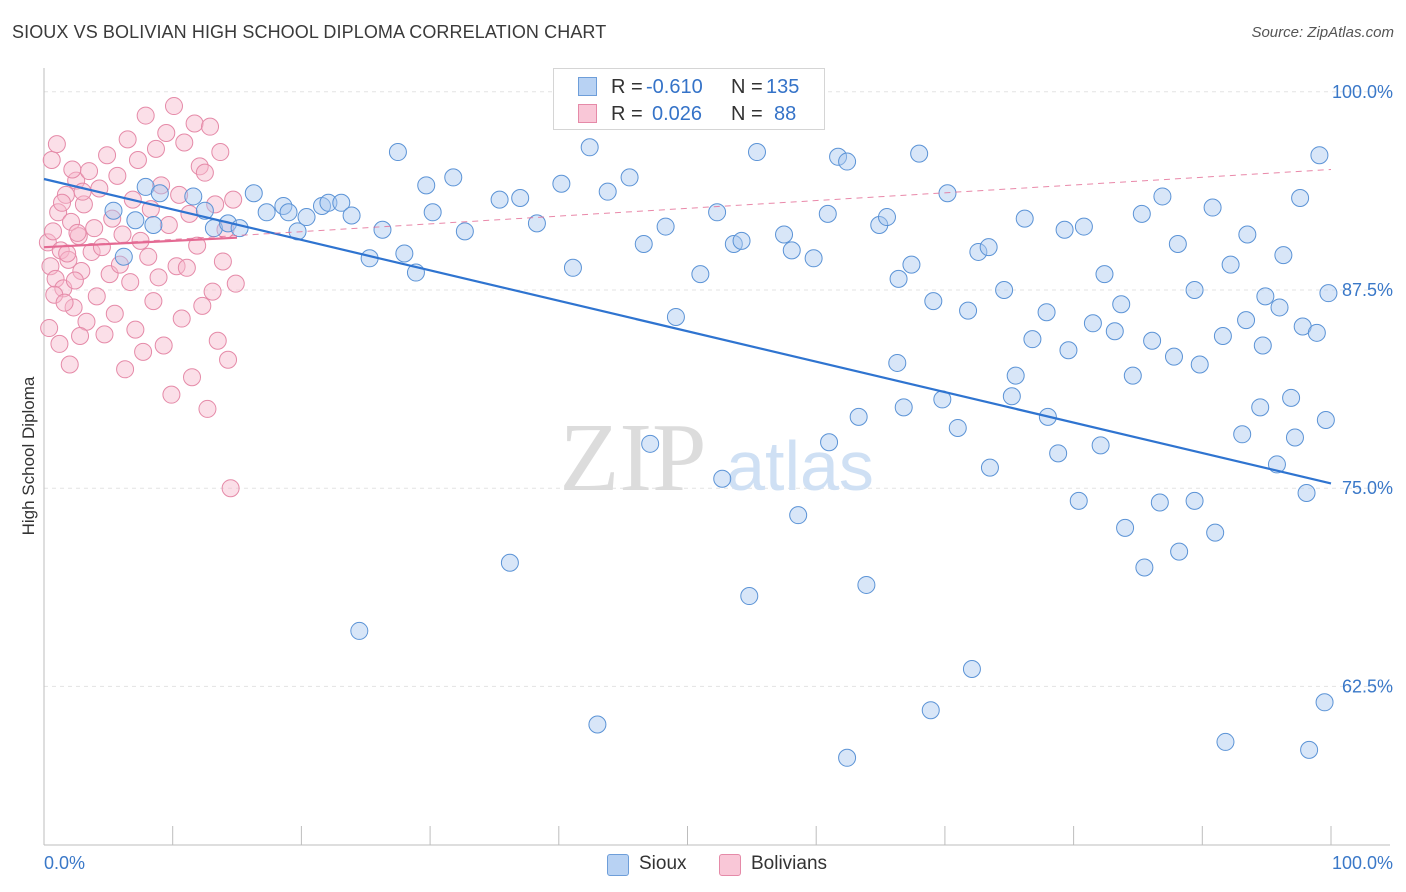 The height and width of the screenshot is (892, 1406). What do you see at coordinates (64, 863) in the screenshot?
I see `x-tick-label: 0.0%` at bounding box center [64, 863].